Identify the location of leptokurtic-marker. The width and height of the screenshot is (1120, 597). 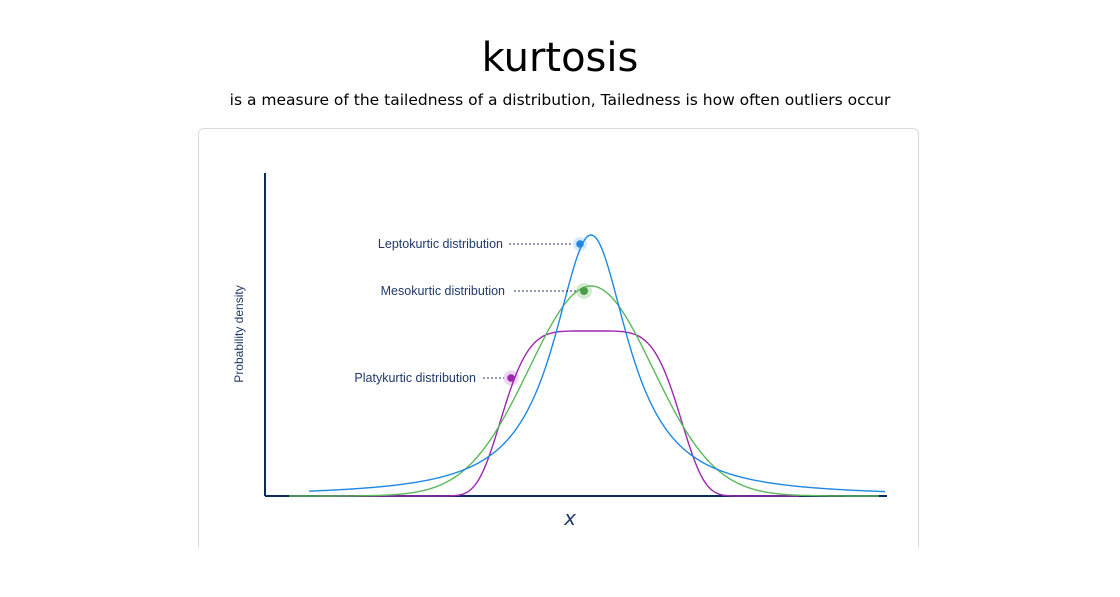
(580, 244).